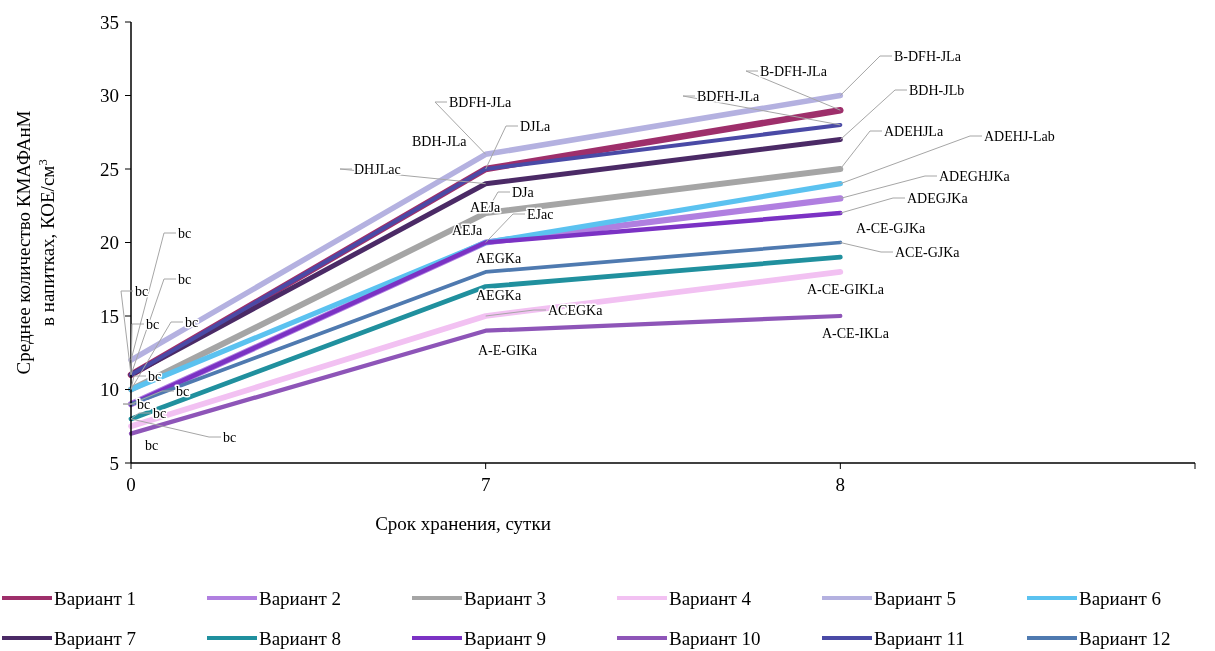  I want to click on annotation: ADEGJKa, so click(938, 198).